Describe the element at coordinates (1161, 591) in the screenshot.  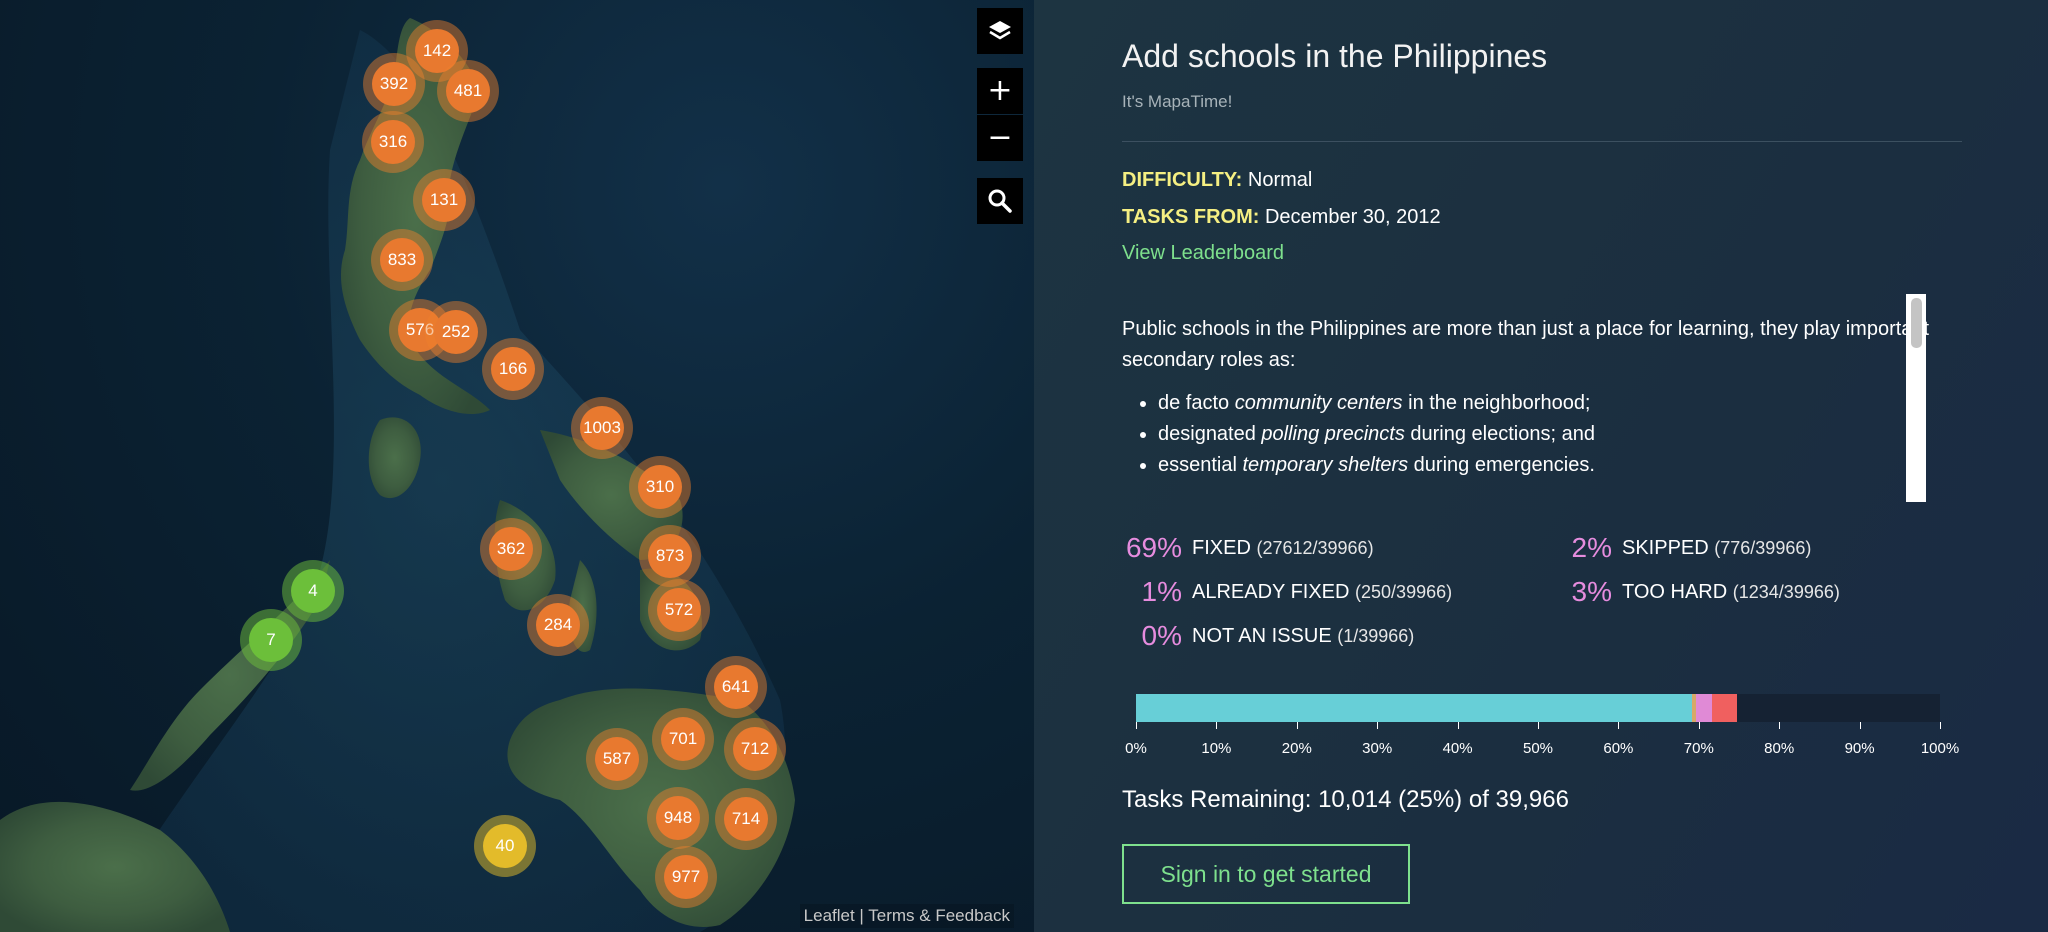
I see `stat-percent: 1%` at that location.